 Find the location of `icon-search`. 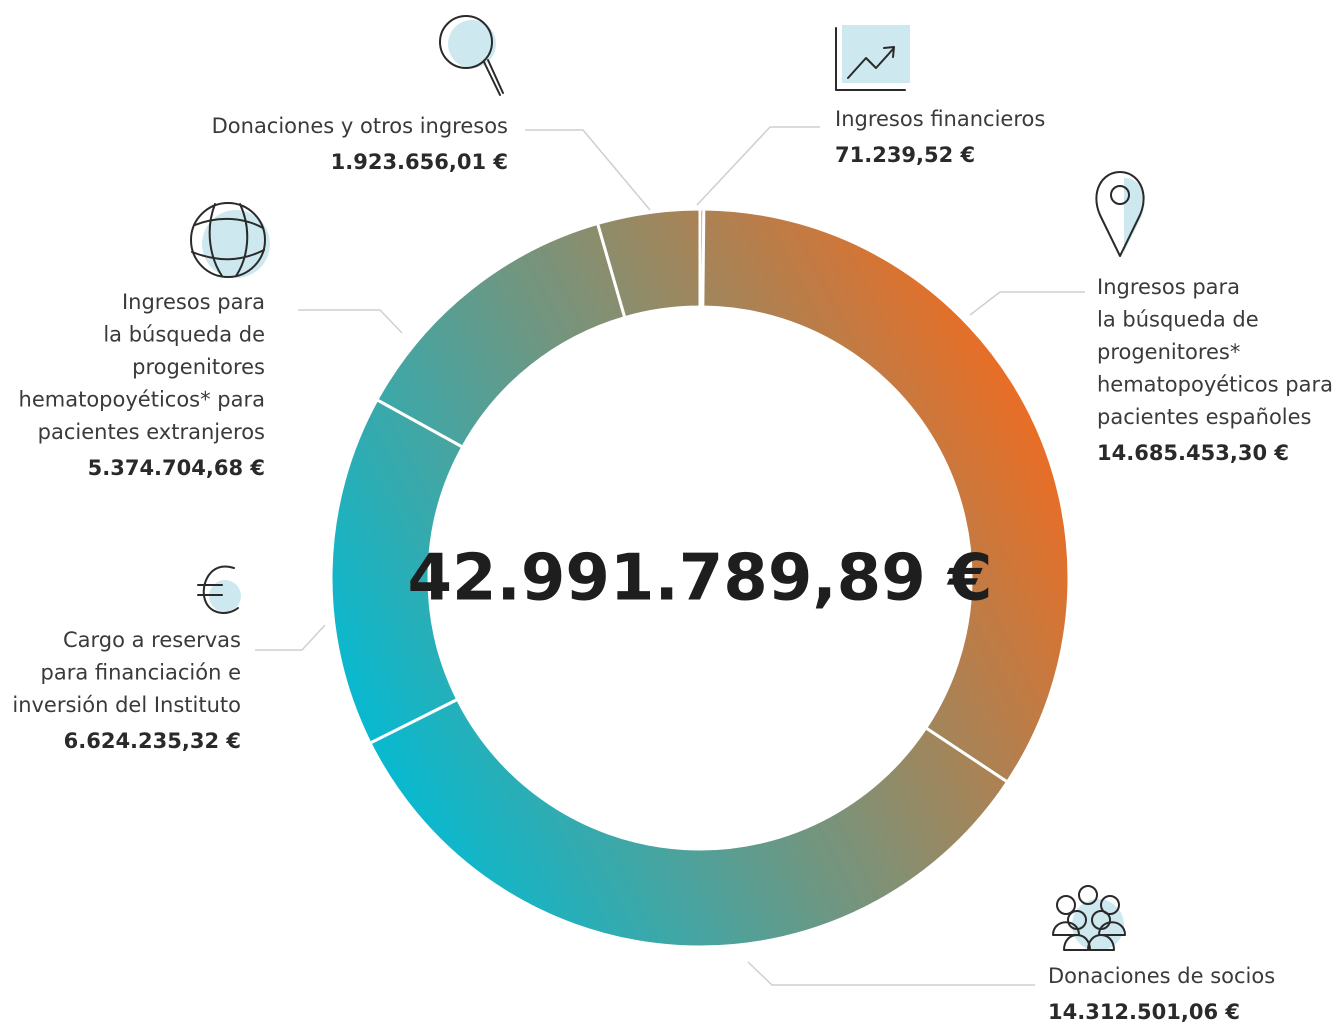

icon-search is located at coordinates (471, 55).